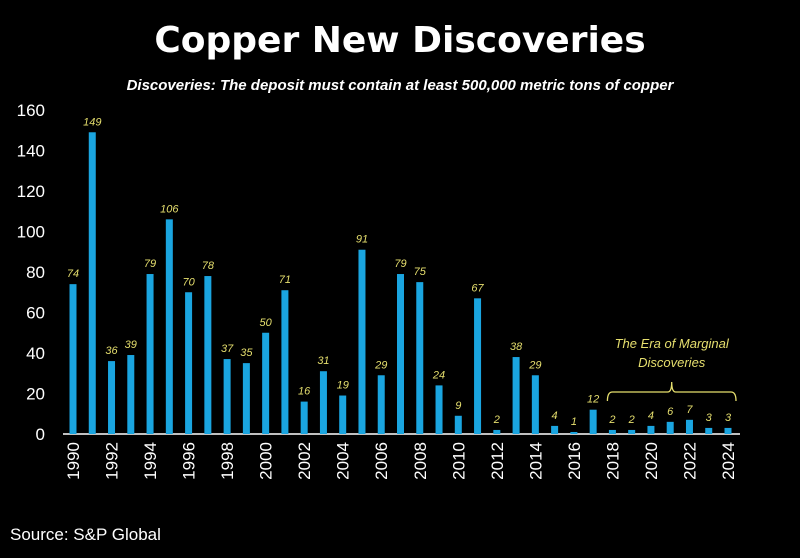  Describe the element at coordinates (150, 354) in the screenshot. I see `bar-1994` at that location.